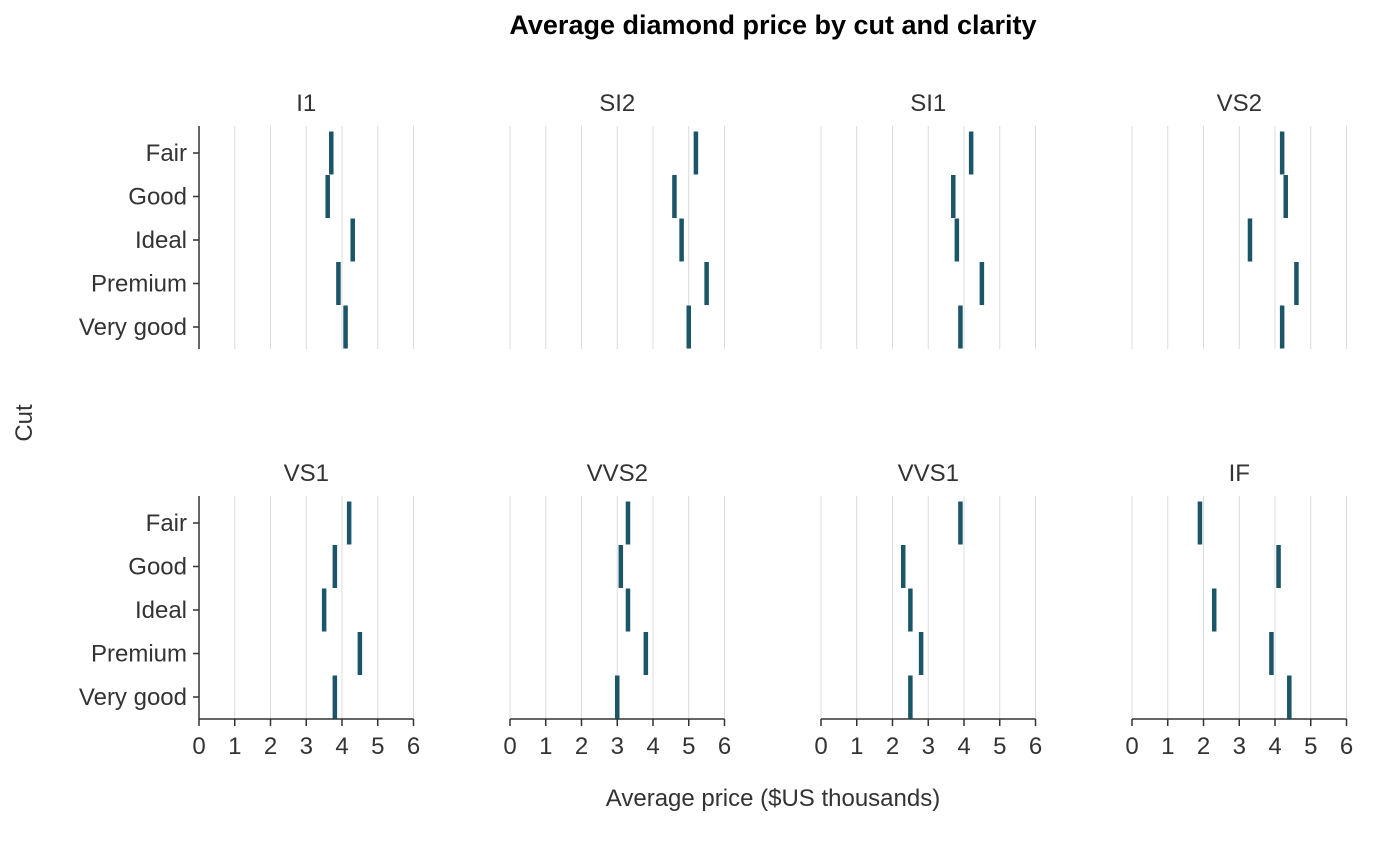 The height and width of the screenshot is (866, 1400). What do you see at coordinates (1239, 610) in the screenshot?
I see `facet-panel: IF 0 1 2 3 4 5 6` at bounding box center [1239, 610].